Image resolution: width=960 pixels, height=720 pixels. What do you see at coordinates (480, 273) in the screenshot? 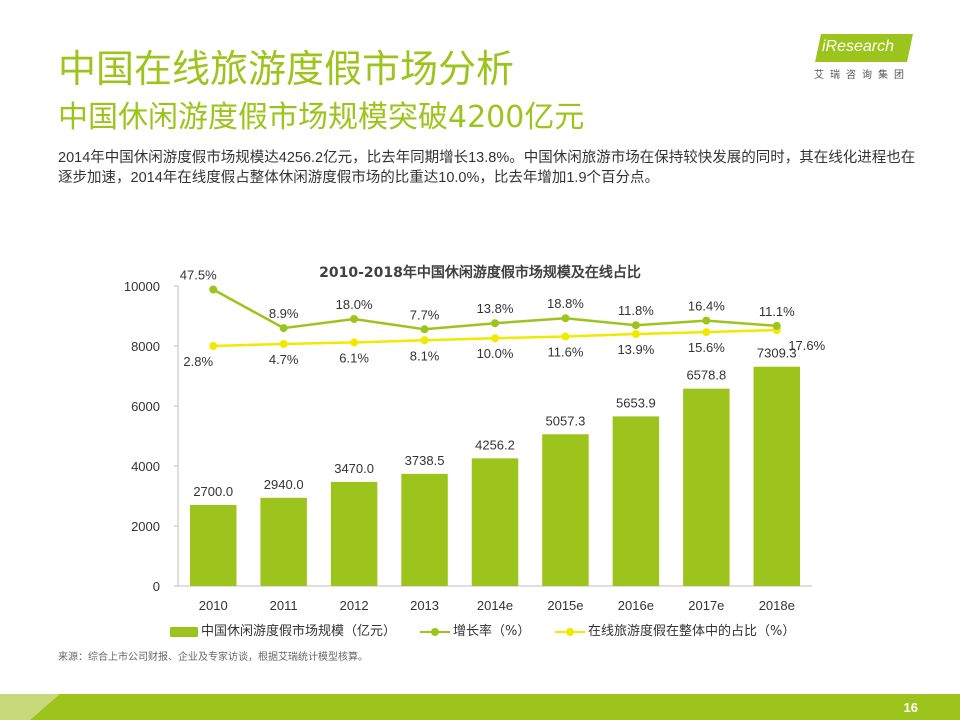
I see `chart-title: 2010-2018年中国休闲游度假市场规模及在线占比` at bounding box center [480, 273].